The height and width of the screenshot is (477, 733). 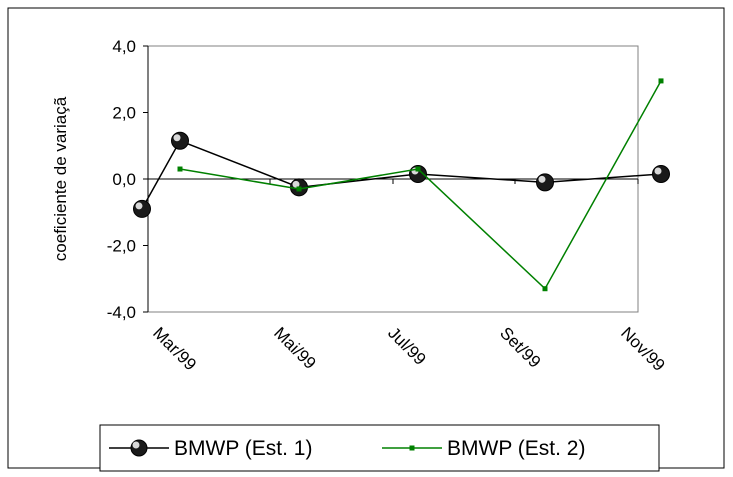 I want to click on legend-label-series-2: BMWP (Est. 2), so click(x=516, y=448).